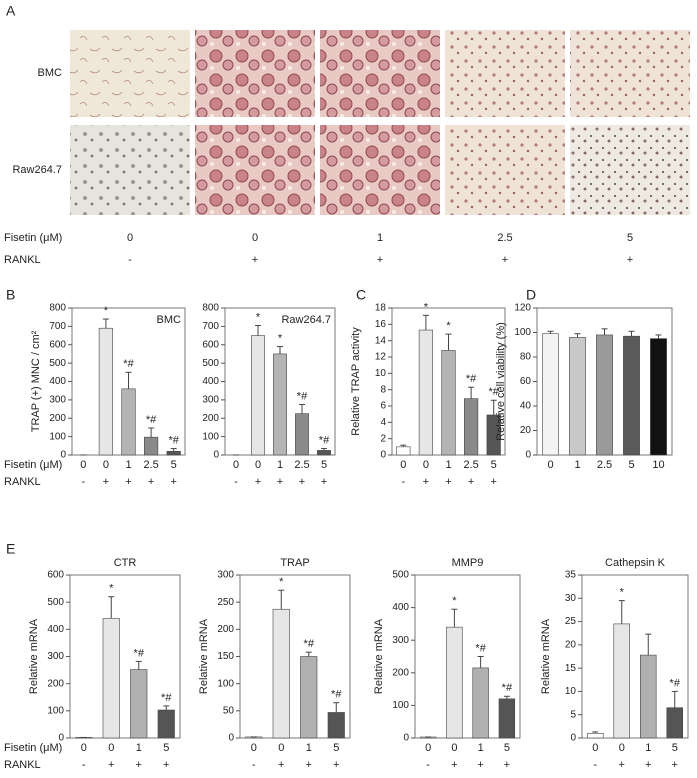  I want to click on y-tick-label: 250, so click(225, 602).